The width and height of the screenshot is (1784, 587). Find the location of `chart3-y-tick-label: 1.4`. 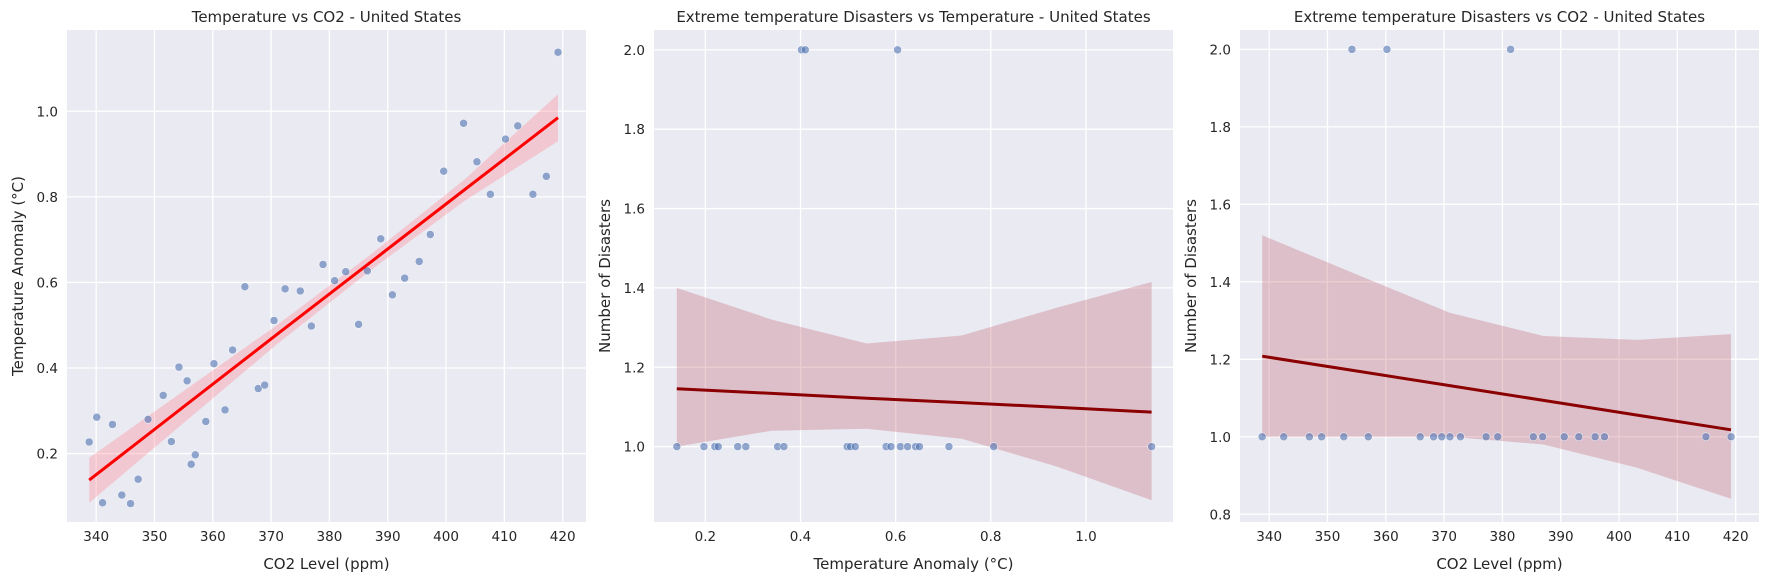

chart3-y-tick-label: 1.4 is located at coordinates (1220, 283).